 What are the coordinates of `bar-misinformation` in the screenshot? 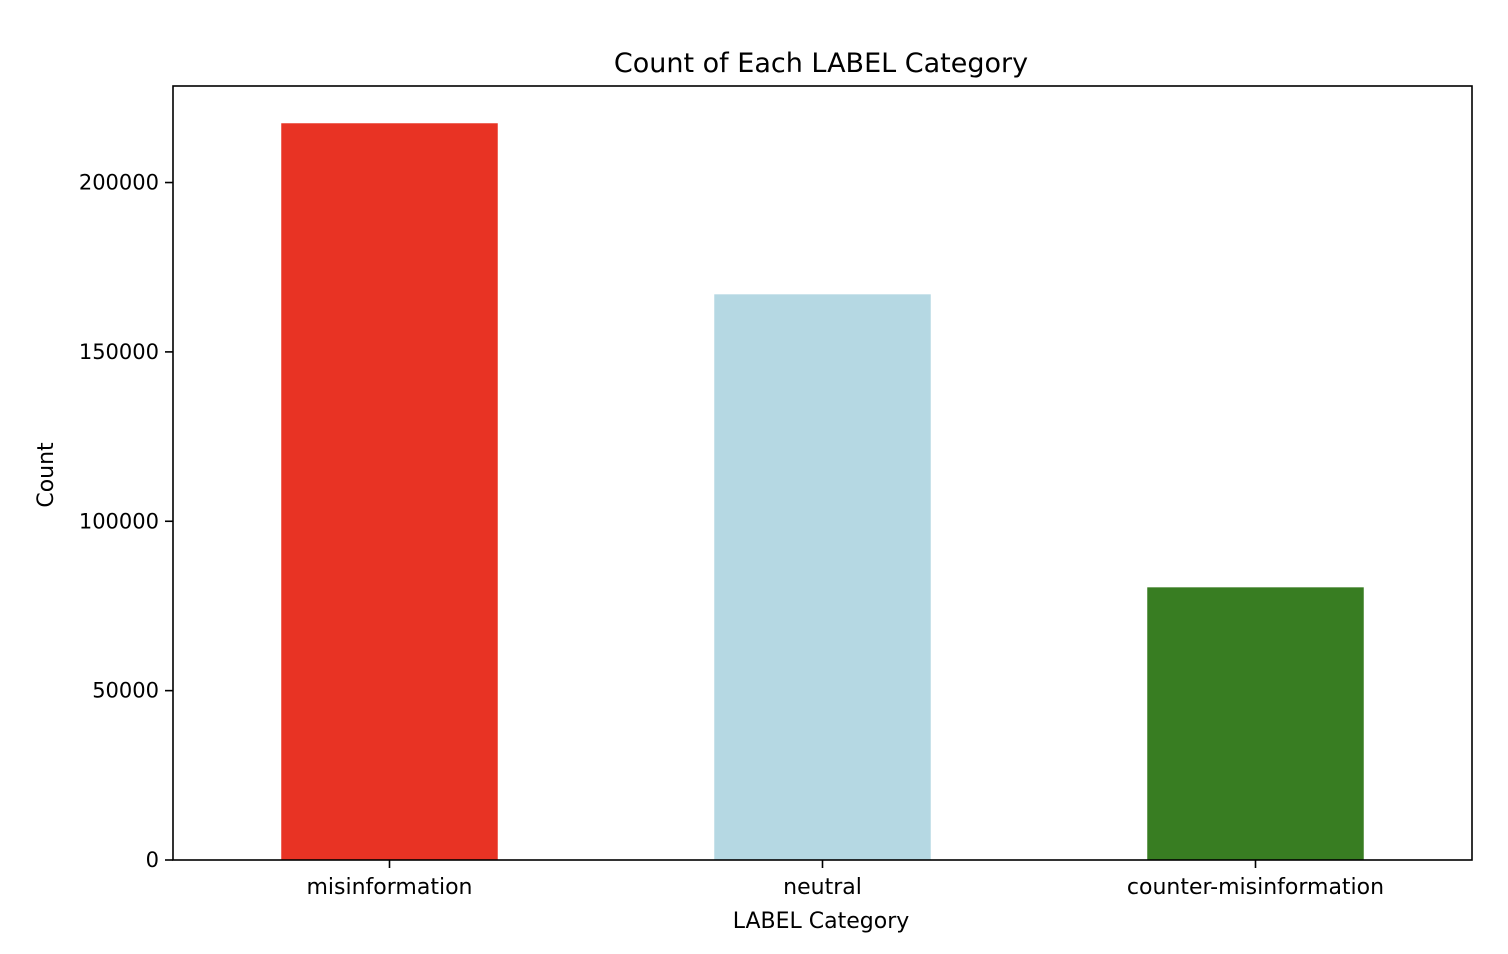 It's located at (389, 492).